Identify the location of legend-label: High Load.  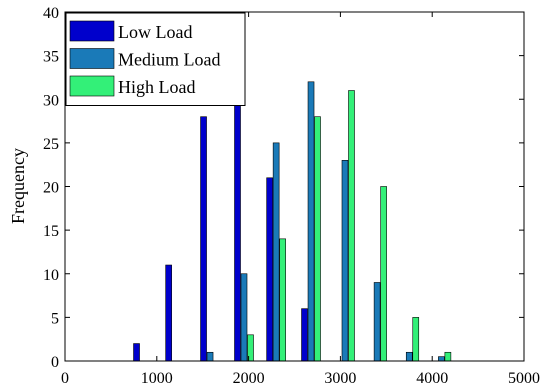
(156, 87).